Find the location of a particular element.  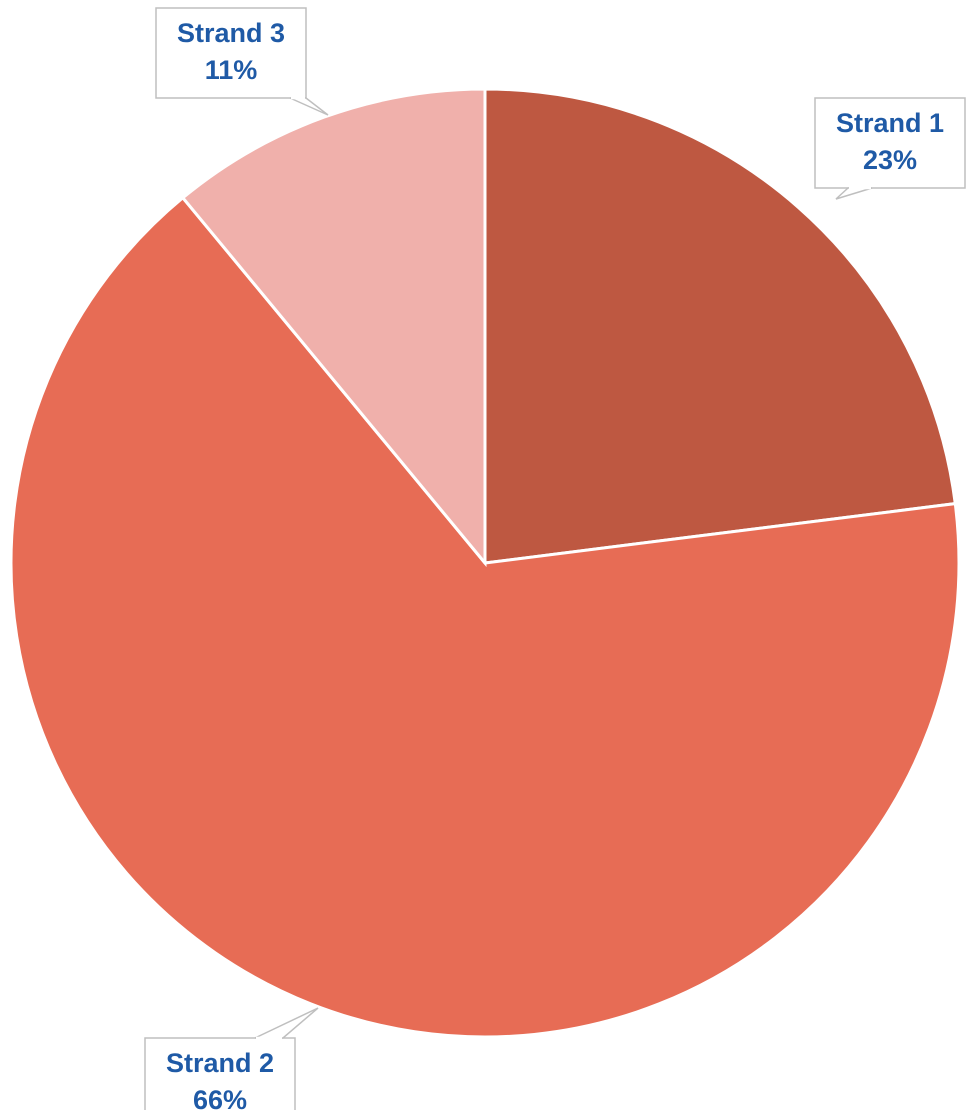

slice-label: Strand 2 is located at coordinates (220, 1063).